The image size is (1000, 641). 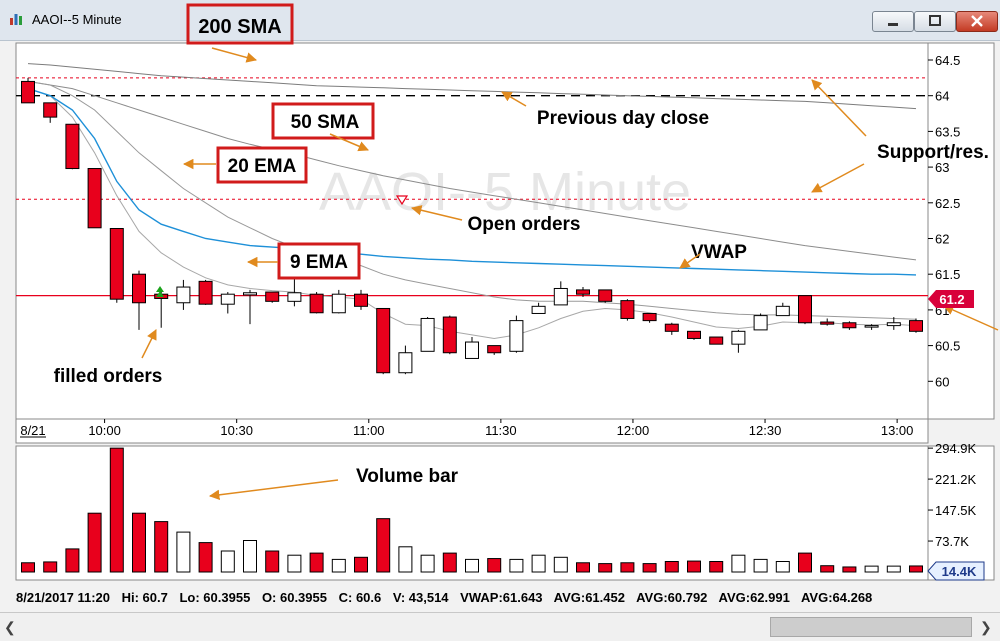 What do you see at coordinates (952, 541) in the screenshot?
I see `volume-tick-label: 73.7K` at bounding box center [952, 541].